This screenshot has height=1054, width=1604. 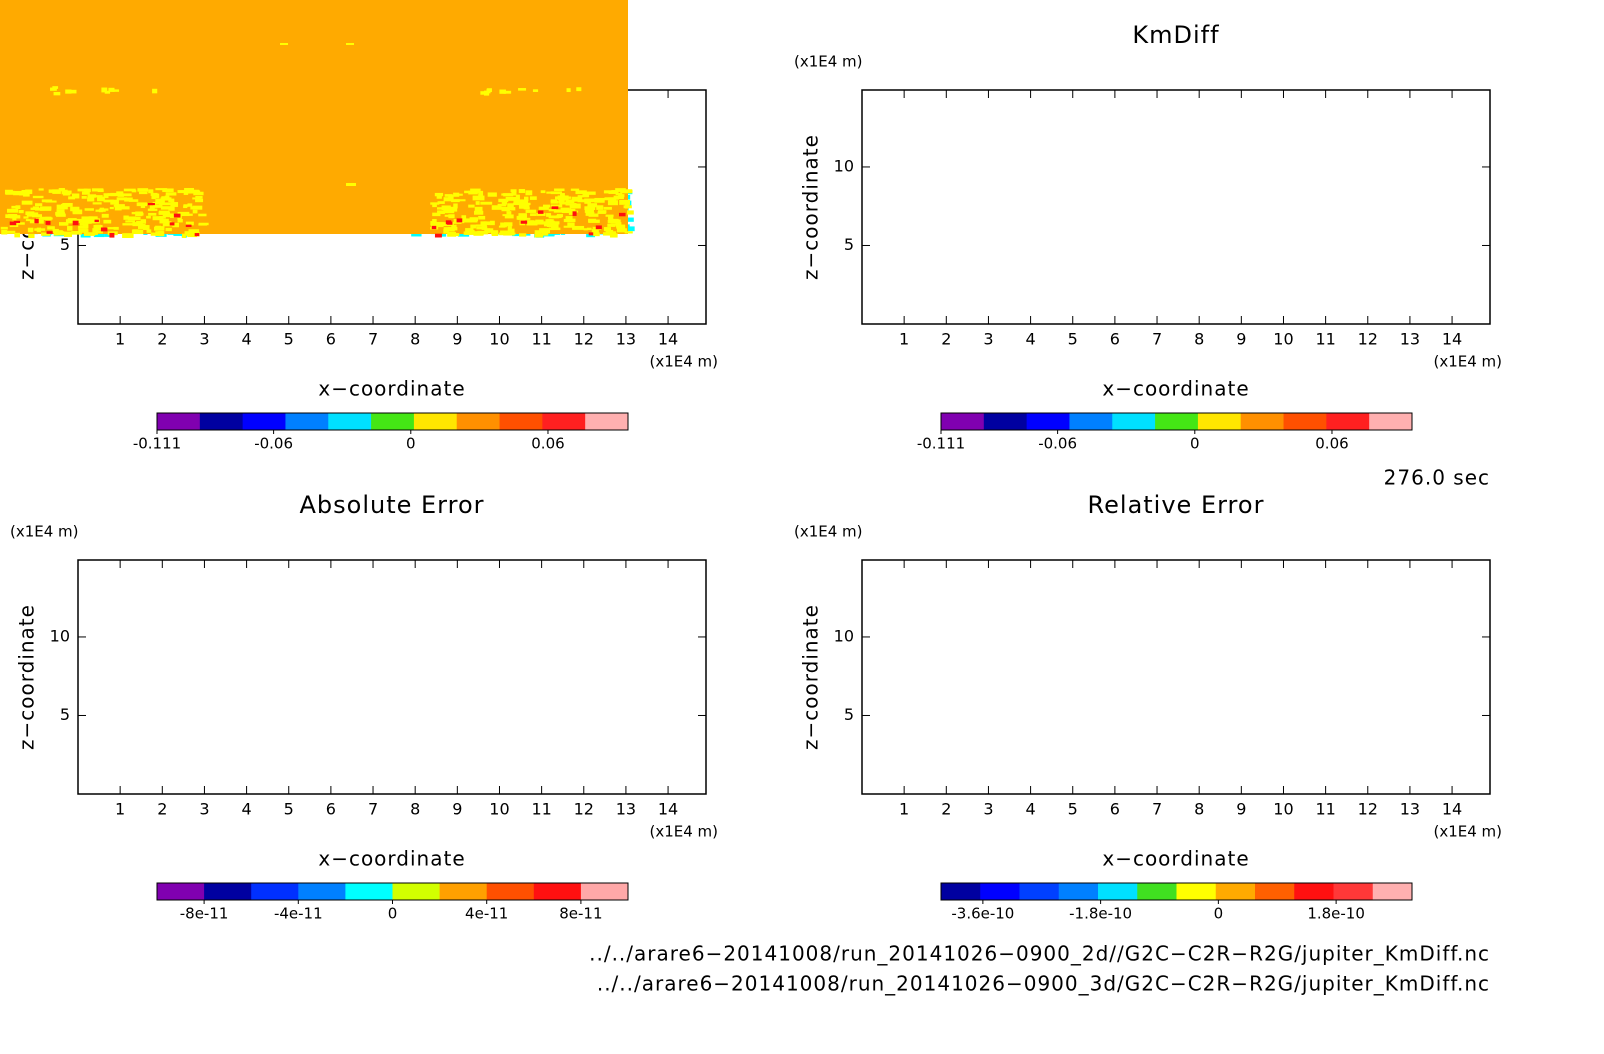 What do you see at coordinates (946, 809) in the screenshot?
I see `x-tick-label: 2` at bounding box center [946, 809].